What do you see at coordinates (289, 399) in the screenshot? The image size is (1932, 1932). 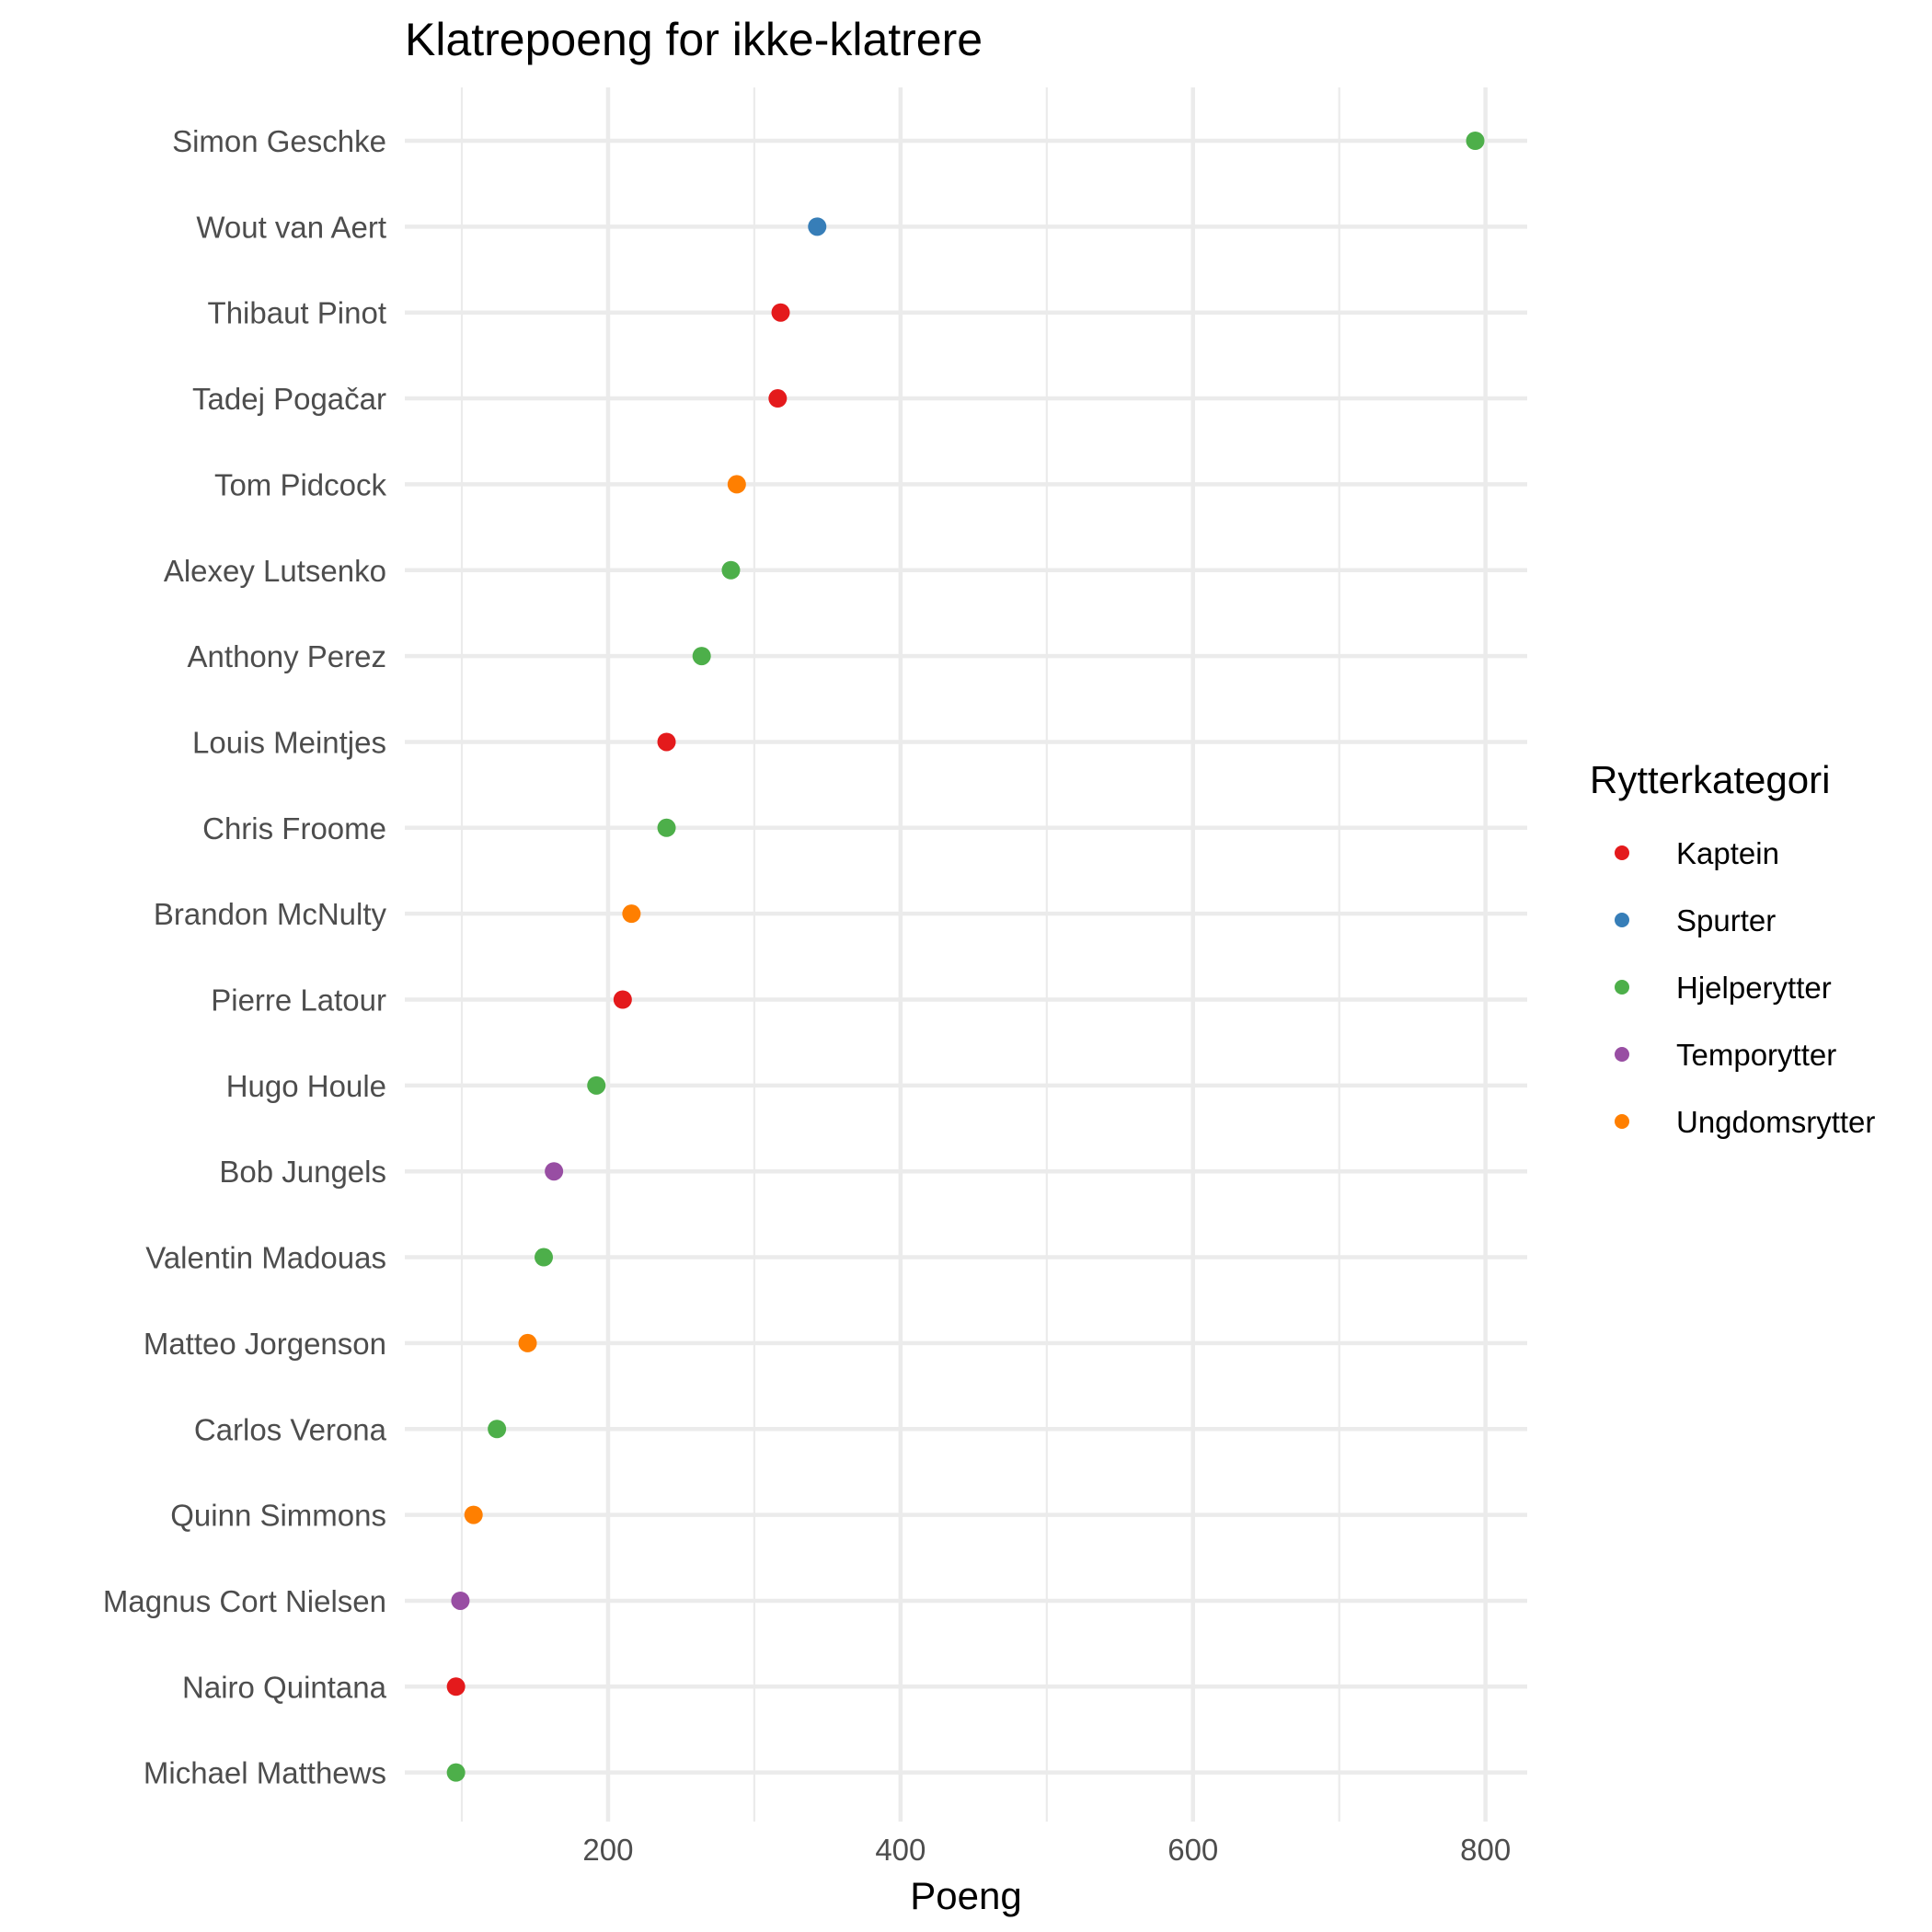 I see `y-tick-label: Tadej Pogačar` at bounding box center [289, 399].